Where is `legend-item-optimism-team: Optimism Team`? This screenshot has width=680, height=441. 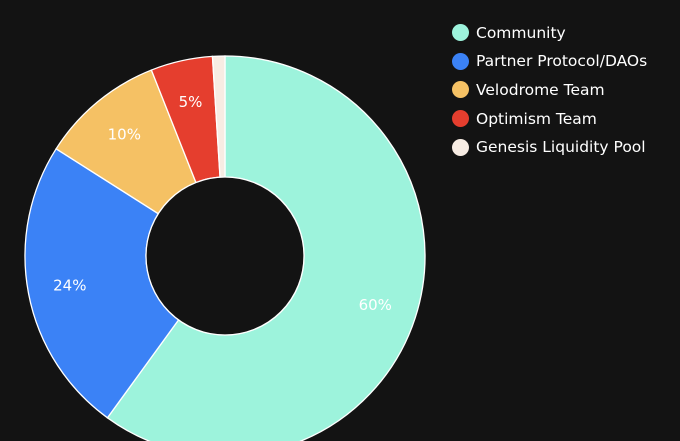 legend-item-optimism-team: Optimism Team is located at coordinates (549, 118).